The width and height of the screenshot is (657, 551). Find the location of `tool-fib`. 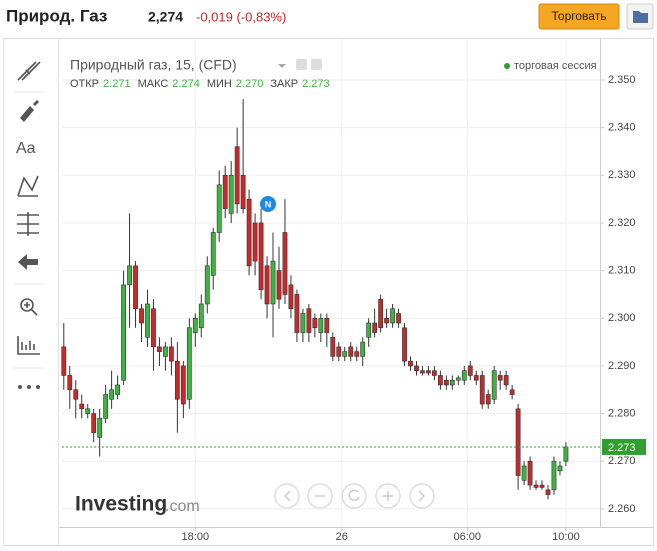

tool-fib is located at coordinates (28, 224).